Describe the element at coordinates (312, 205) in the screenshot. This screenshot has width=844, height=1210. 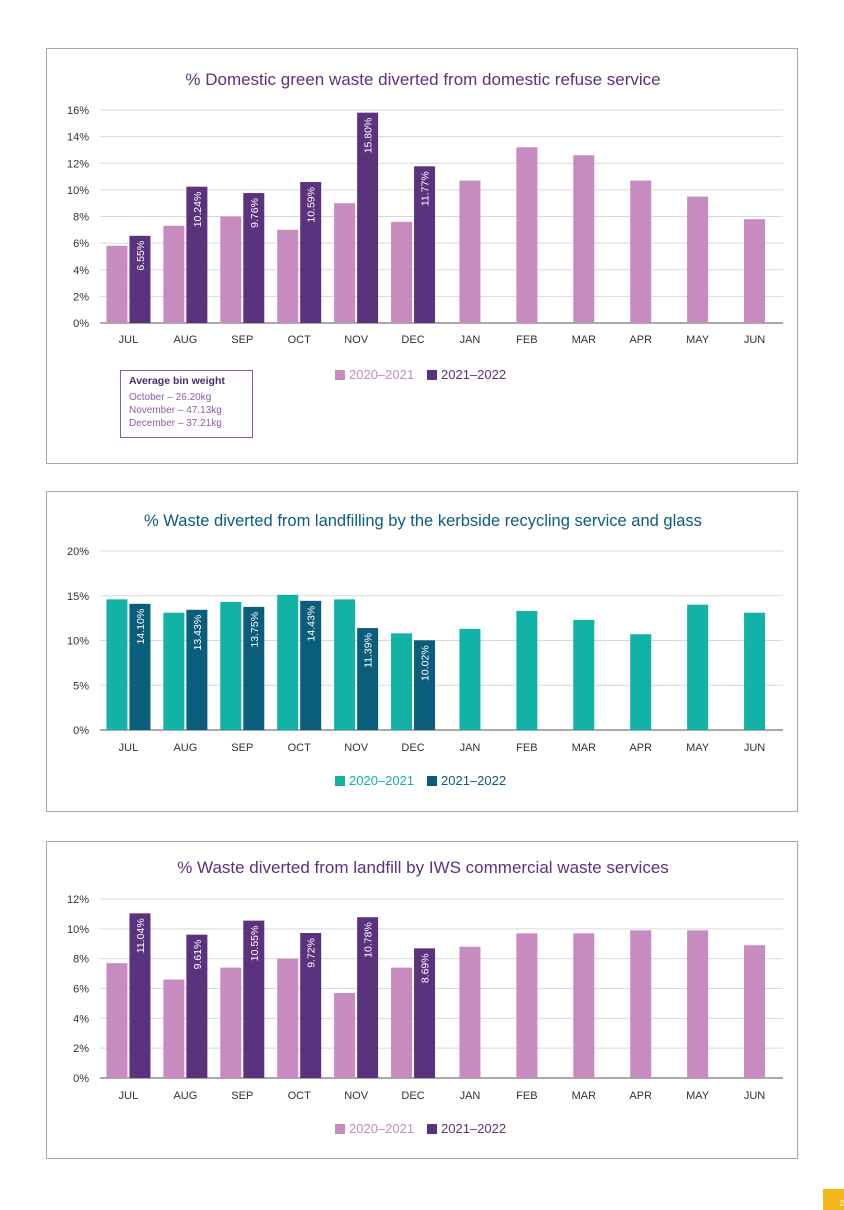
I see `data-label: 10.59%` at that location.